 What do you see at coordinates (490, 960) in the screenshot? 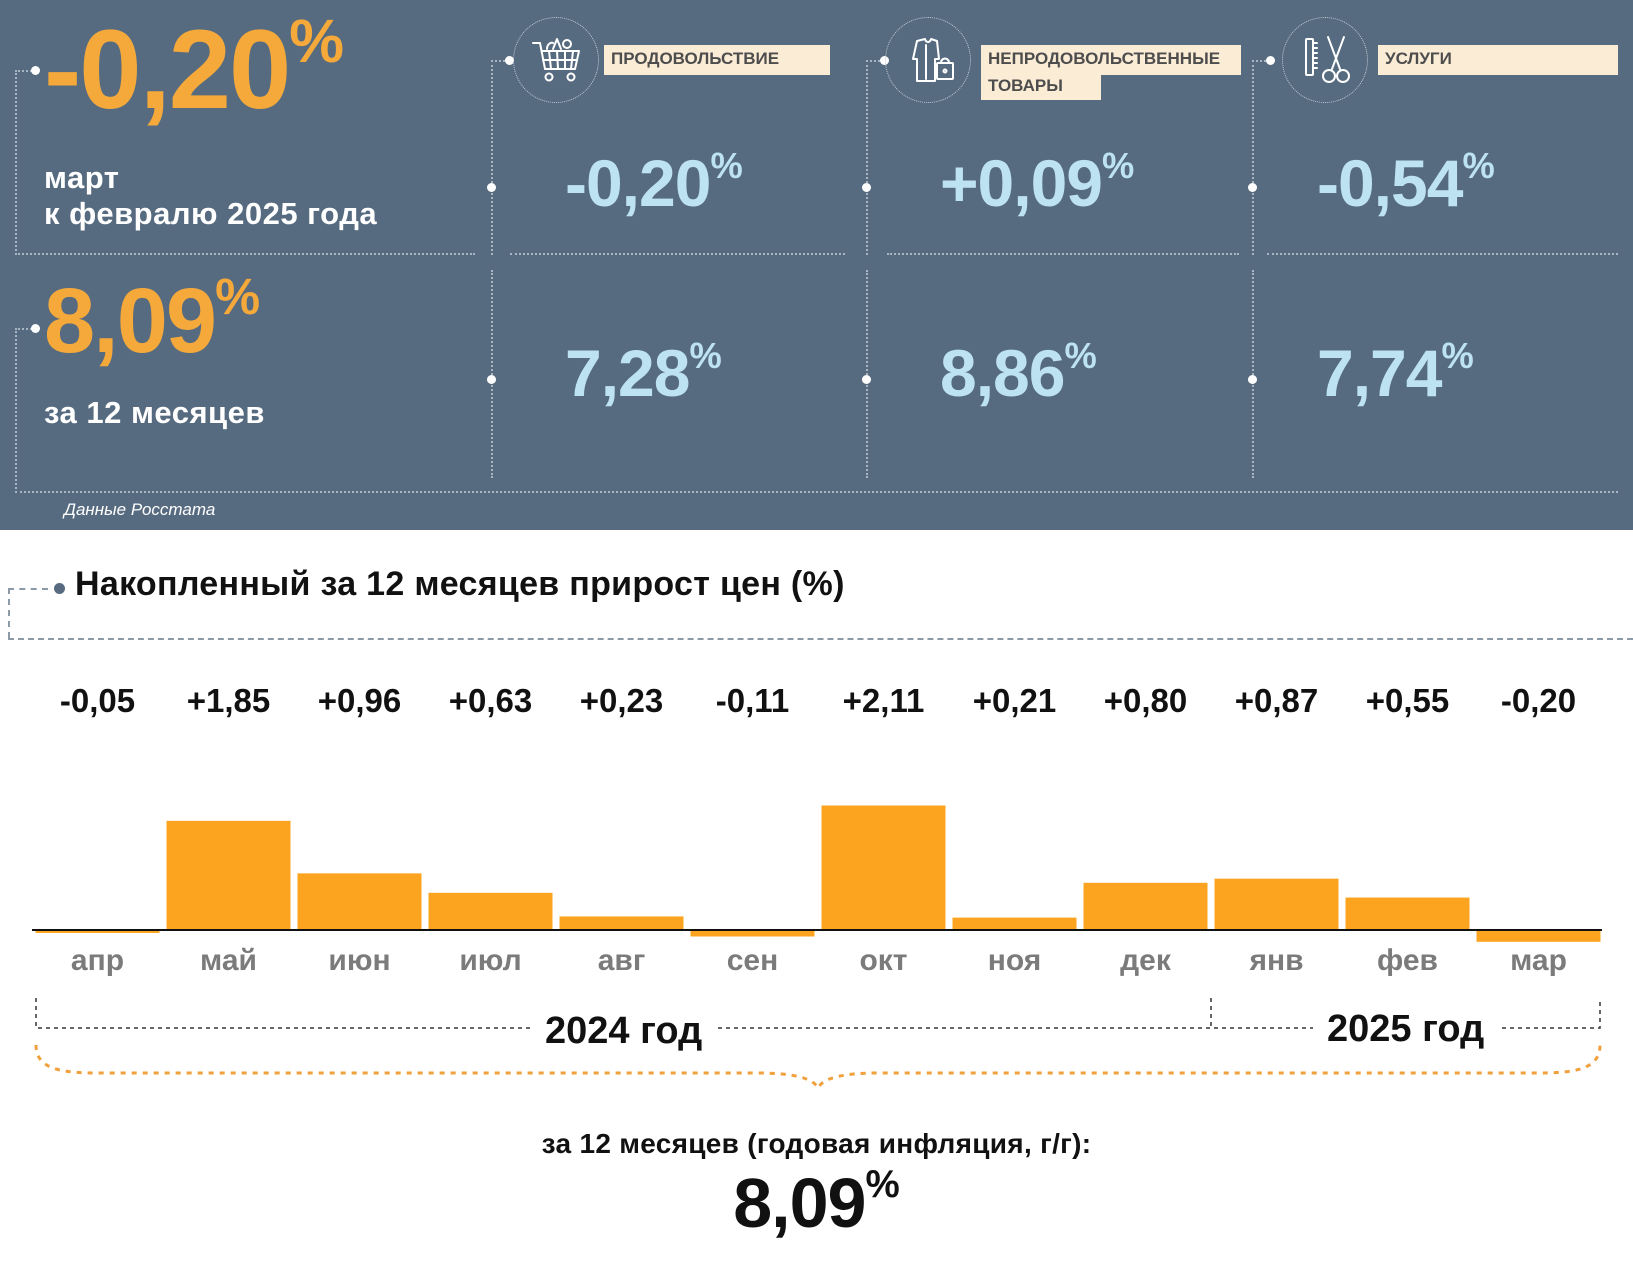
I see `month-label-июл: июл` at bounding box center [490, 960].